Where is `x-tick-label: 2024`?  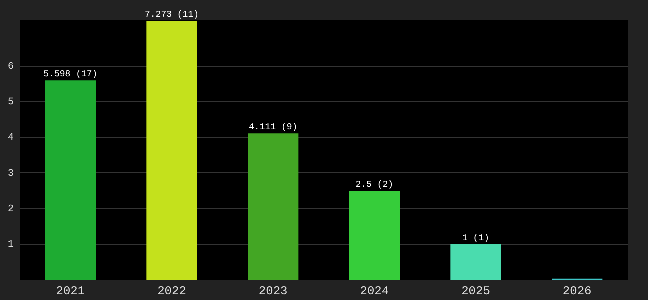 x-tick-label: 2024 is located at coordinates (375, 291).